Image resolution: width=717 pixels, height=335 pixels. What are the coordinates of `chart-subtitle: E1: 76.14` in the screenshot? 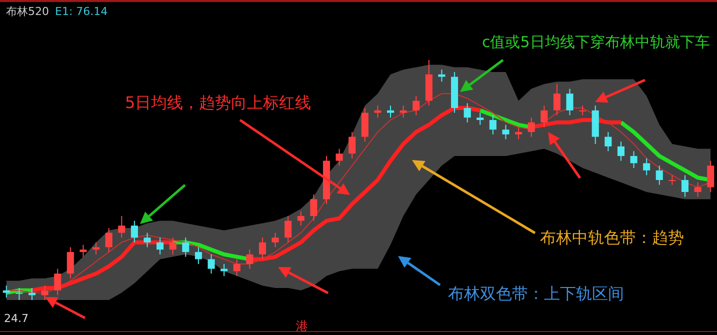 It's located at (81, 11).